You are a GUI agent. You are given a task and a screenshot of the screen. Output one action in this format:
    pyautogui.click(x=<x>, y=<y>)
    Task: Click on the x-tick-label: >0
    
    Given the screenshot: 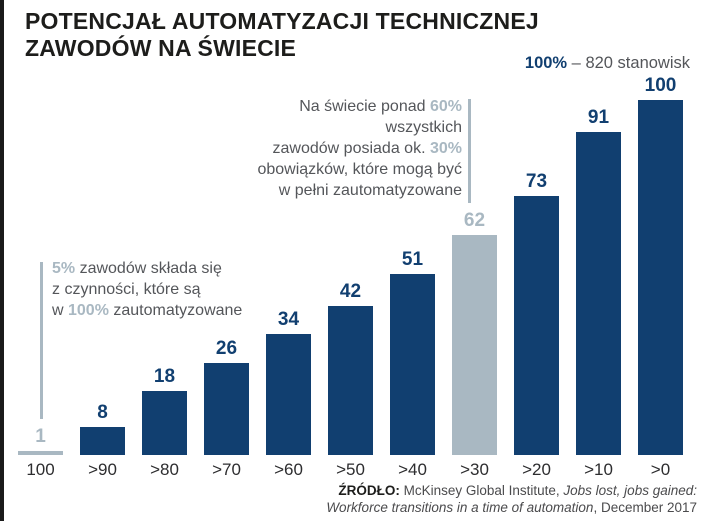 What is the action you would take?
    pyautogui.click(x=660, y=469)
    